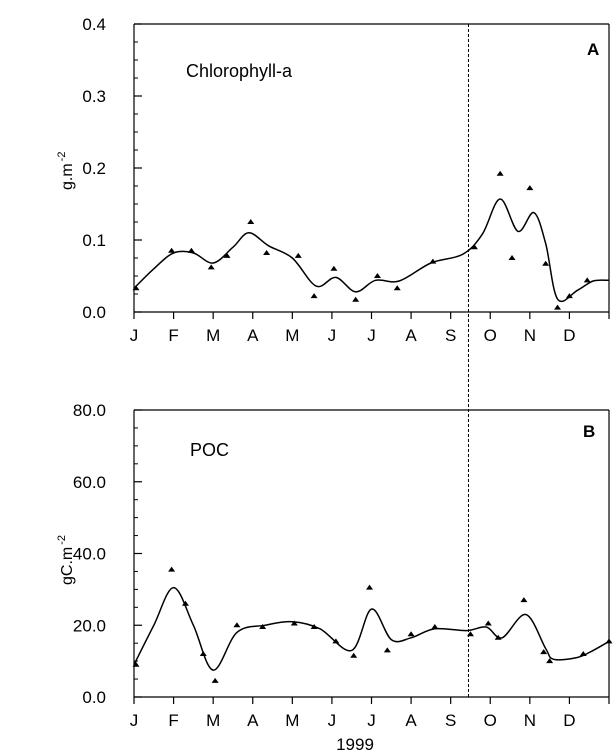  What do you see at coordinates (530, 335) in the screenshot?
I see `panel-a-month-label: N` at bounding box center [530, 335].